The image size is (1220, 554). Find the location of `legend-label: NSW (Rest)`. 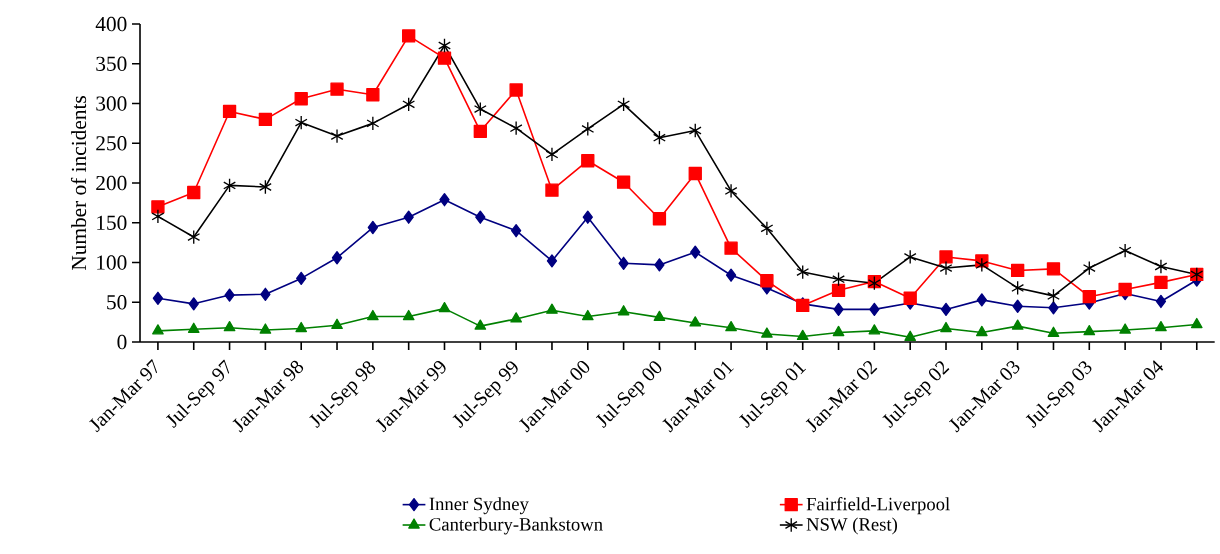

legend-label: NSW (Rest) is located at coordinates (852, 526).